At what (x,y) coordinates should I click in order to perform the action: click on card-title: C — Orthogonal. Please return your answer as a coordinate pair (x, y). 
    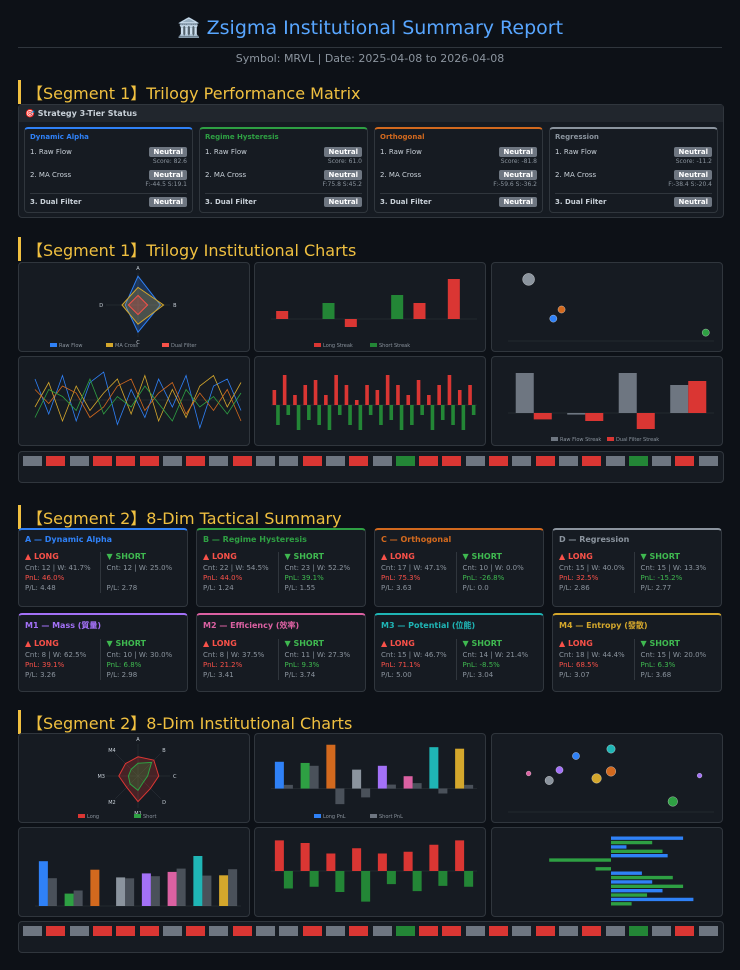
    Looking at the image, I should click on (416, 539).